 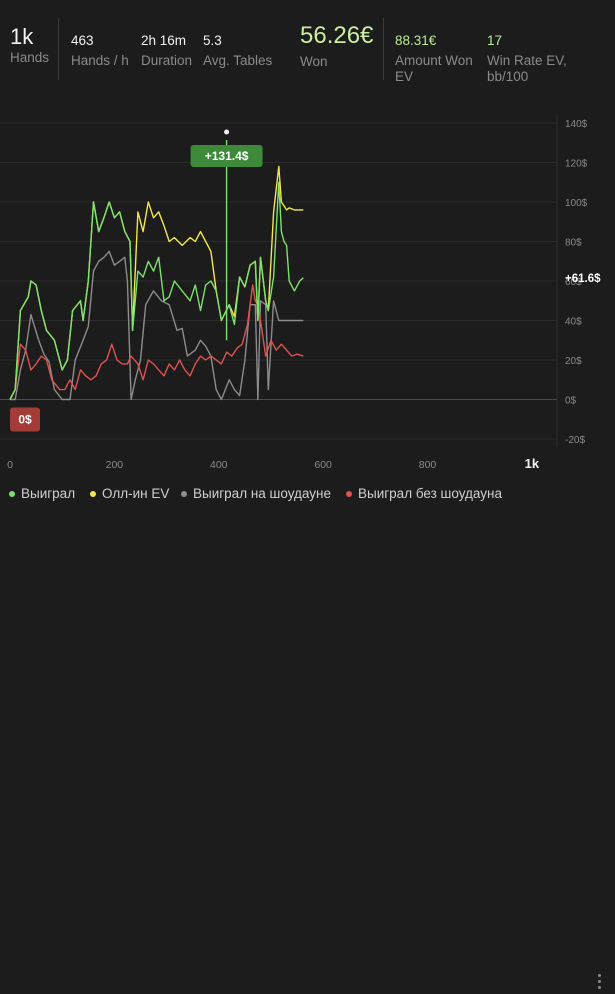 What do you see at coordinates (115, 465) in the screenshot?
I see `x-tick-label: 200` at bounding box center [115, 465].